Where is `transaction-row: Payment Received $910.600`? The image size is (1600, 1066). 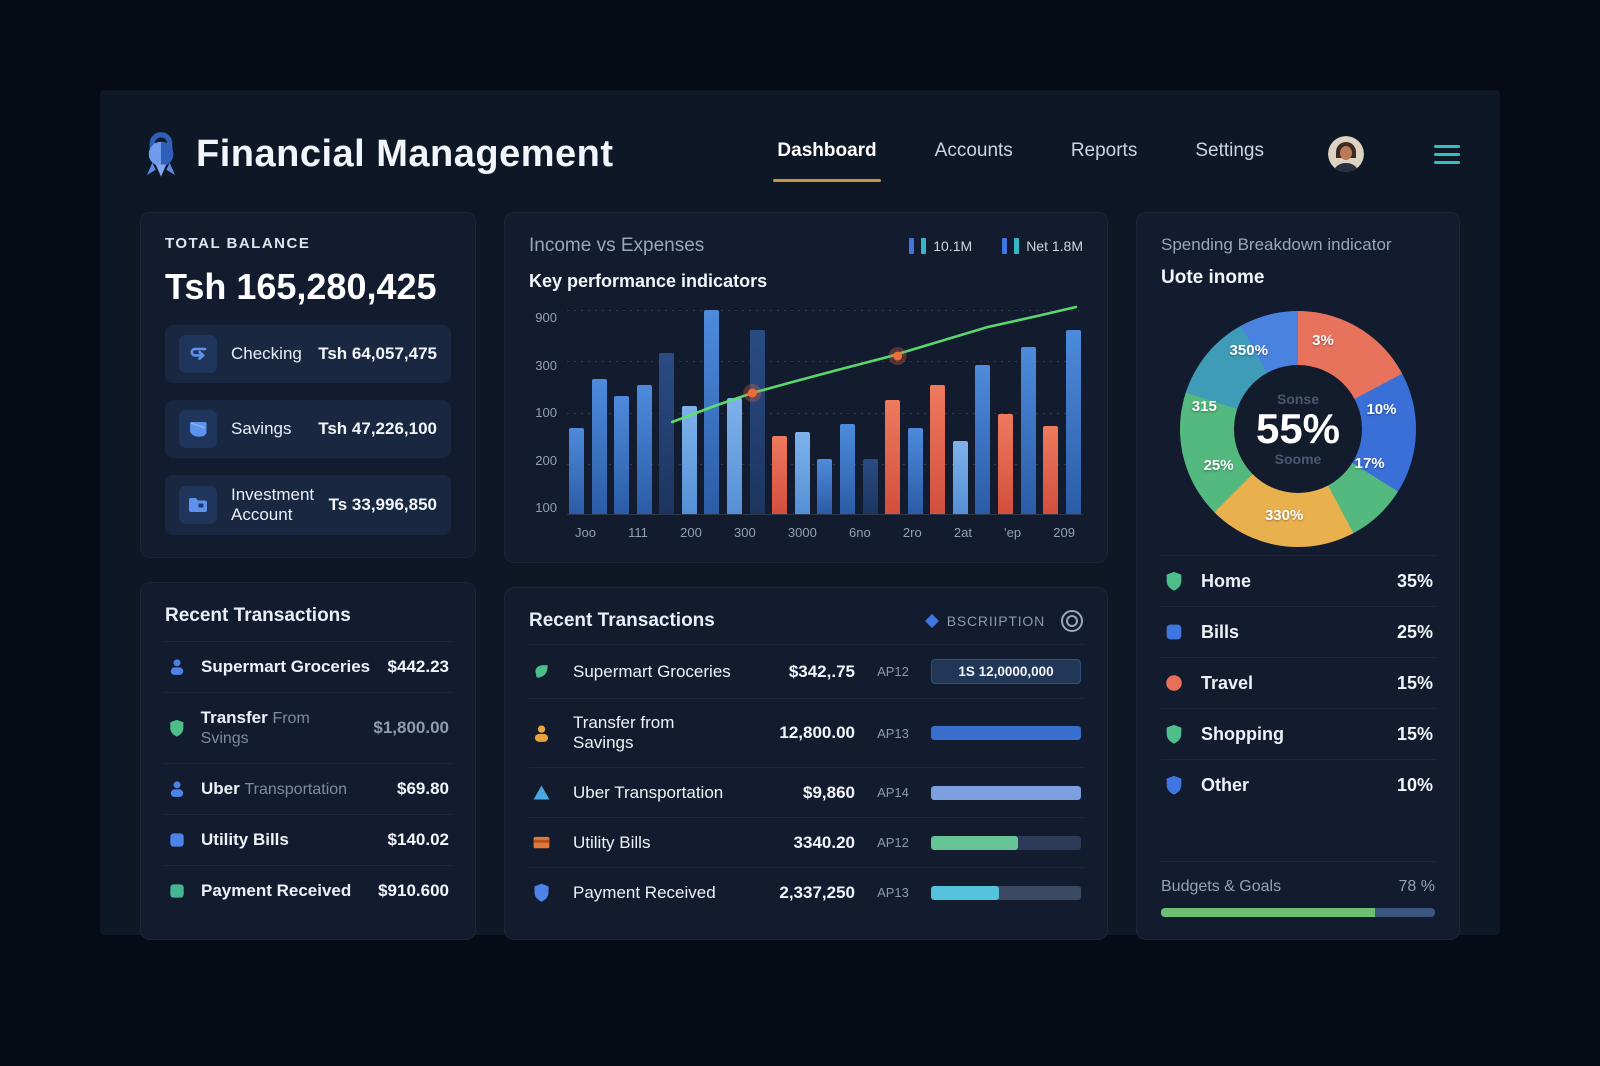
transaction-row: Payment Received $910.600 is located at coordinates (308, 890).